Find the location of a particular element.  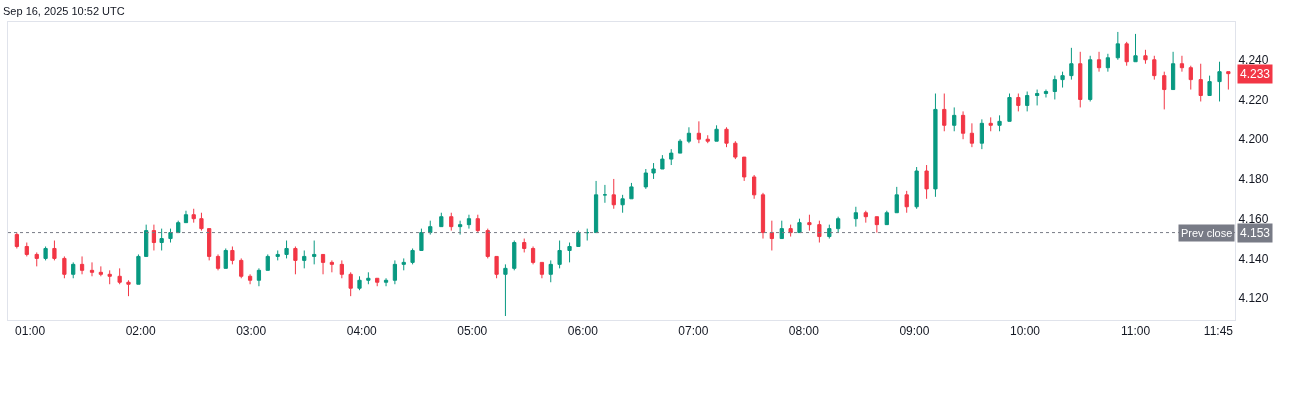

ref-line-label: Prev close is located at coordinates (1207, 233).